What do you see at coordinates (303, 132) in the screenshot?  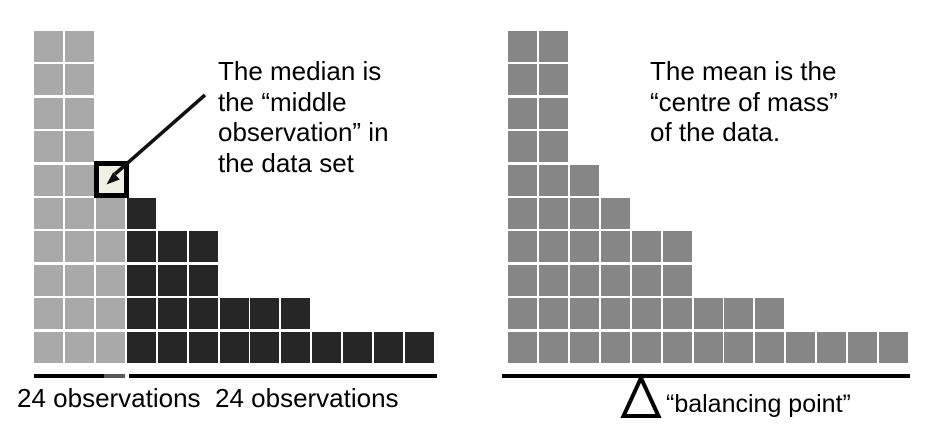 I see `median-annotation-line: observation” in` at bounding box center [303, 132].